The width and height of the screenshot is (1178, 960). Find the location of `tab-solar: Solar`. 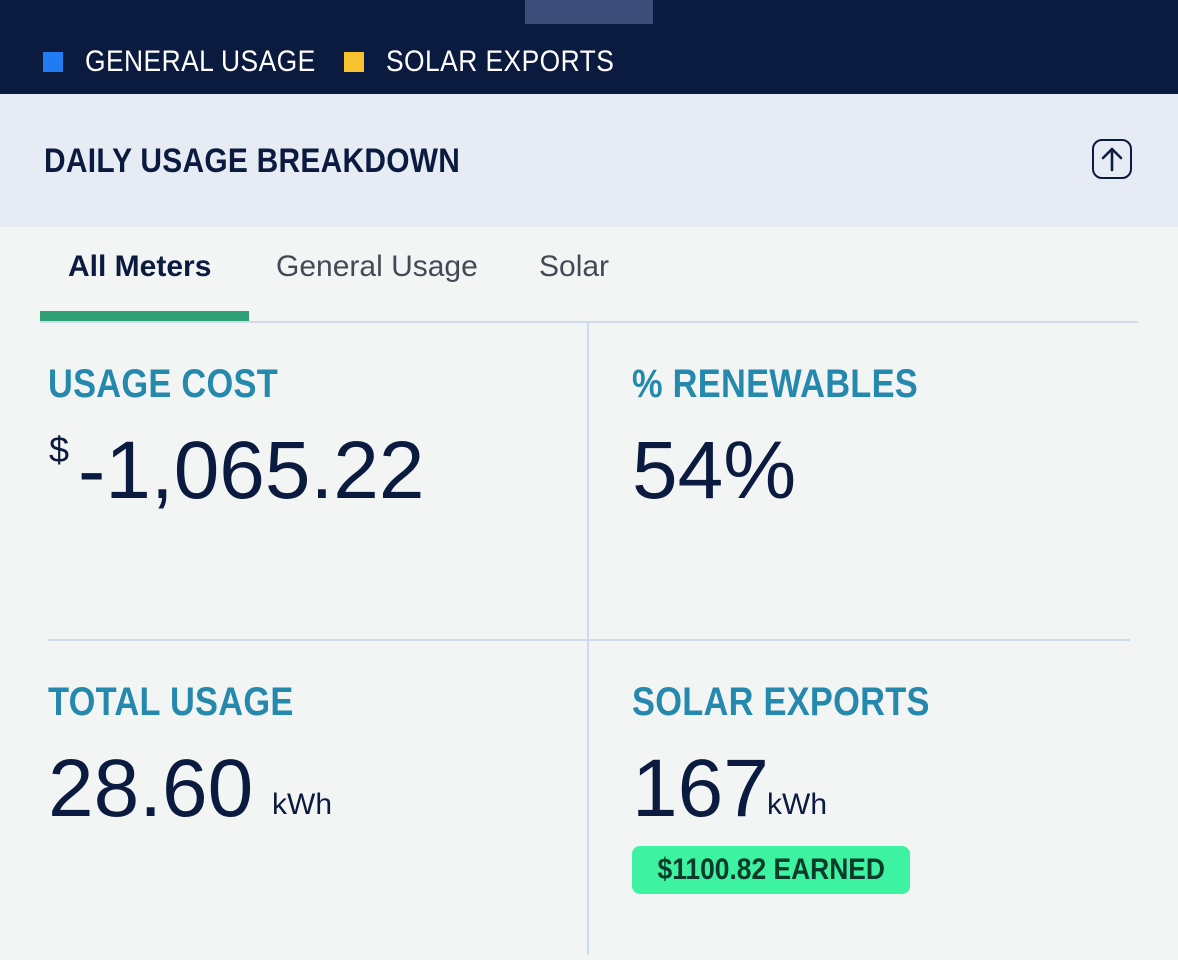

tab-solar: Solar is located at coordinates (574, 266).